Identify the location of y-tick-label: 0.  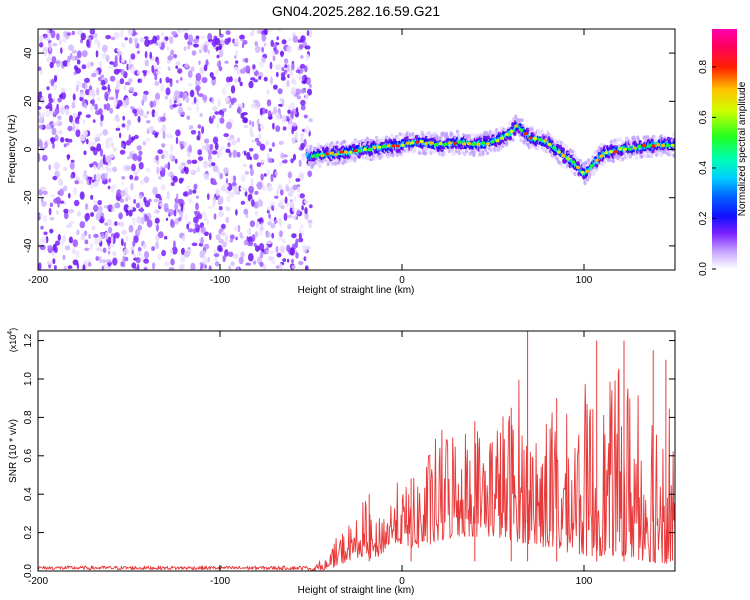
(28, 149).